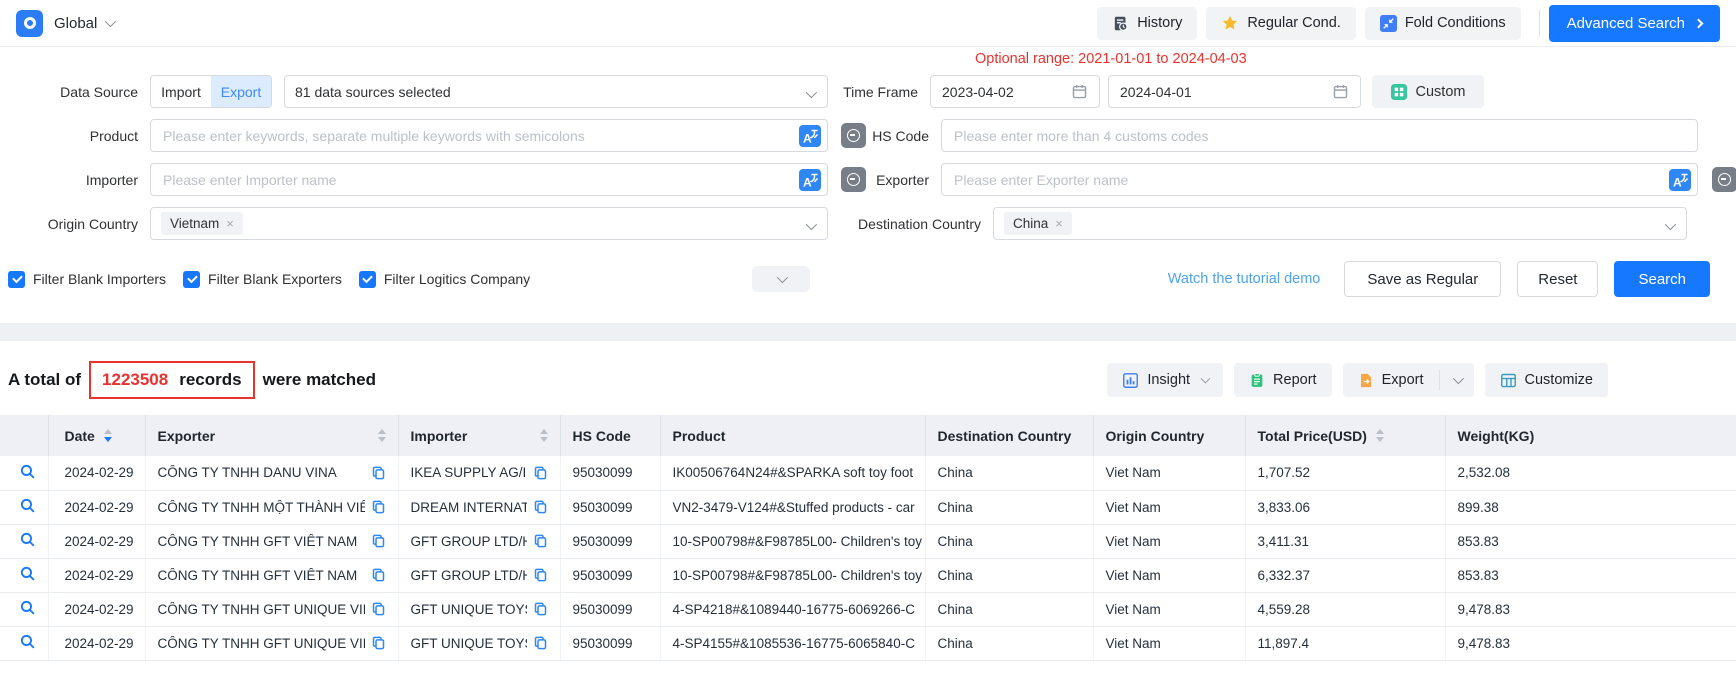  What do you see at coordinates (793, 609) in the screenshot?
I see `cell-product: 4-SP4218#&1089440-16775-6069266-C` at bounding box center [793, 609].